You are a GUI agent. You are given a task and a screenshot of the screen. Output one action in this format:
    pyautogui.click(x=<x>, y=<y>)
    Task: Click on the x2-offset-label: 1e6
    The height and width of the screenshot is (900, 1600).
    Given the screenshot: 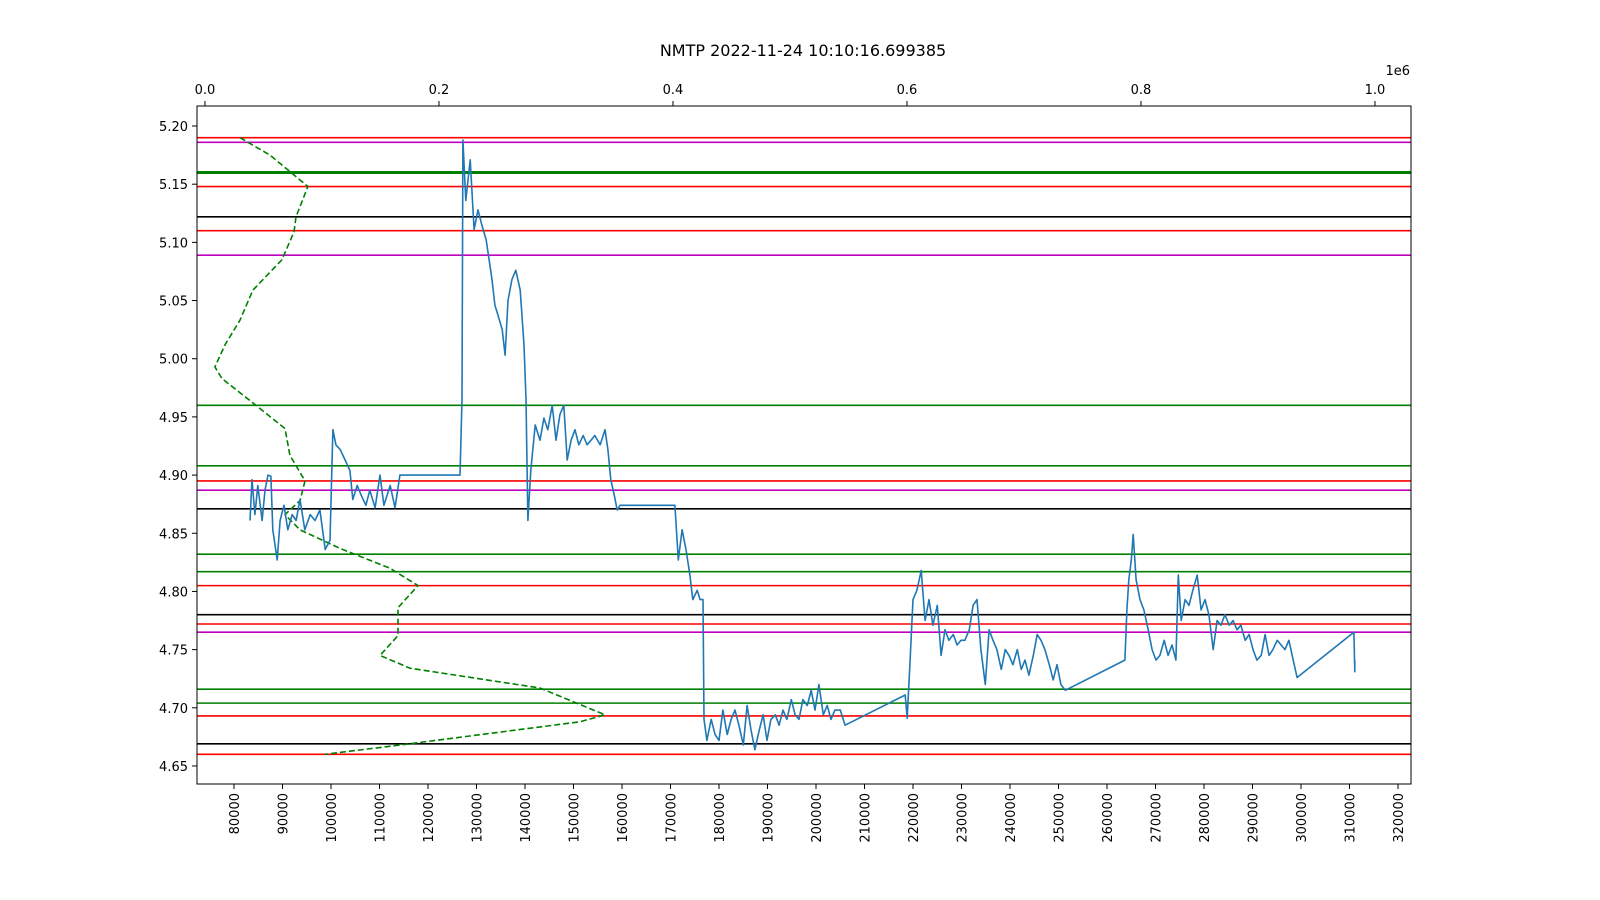 What is the action you would take?
    pyautogui.click(x=1397, y=71)
    